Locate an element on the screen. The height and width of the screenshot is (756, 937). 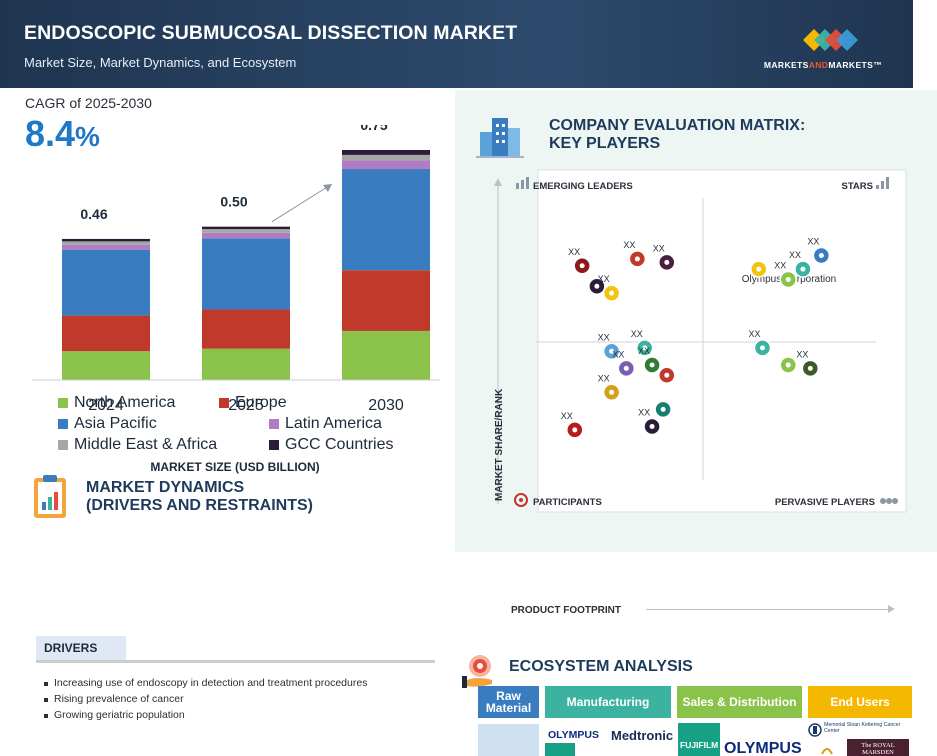
olympus-logo: OLYMPUS is located at coordinates (573, 735).